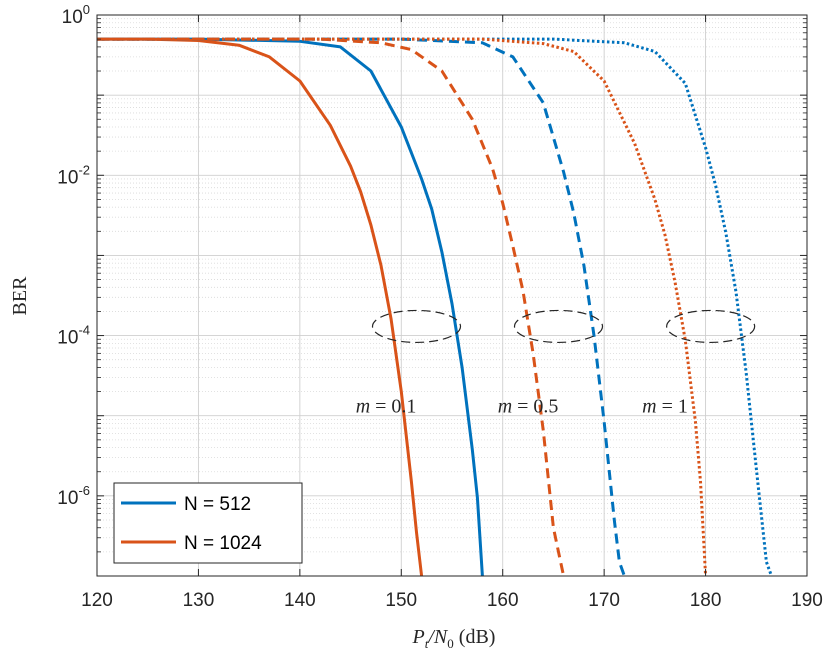  Describe the element at coordinates (73, 255) in the screenshot. I see `y-tick-labels: 10⁰ 10⁻² 10⁻⁴ 10⁻⁶` at that location.